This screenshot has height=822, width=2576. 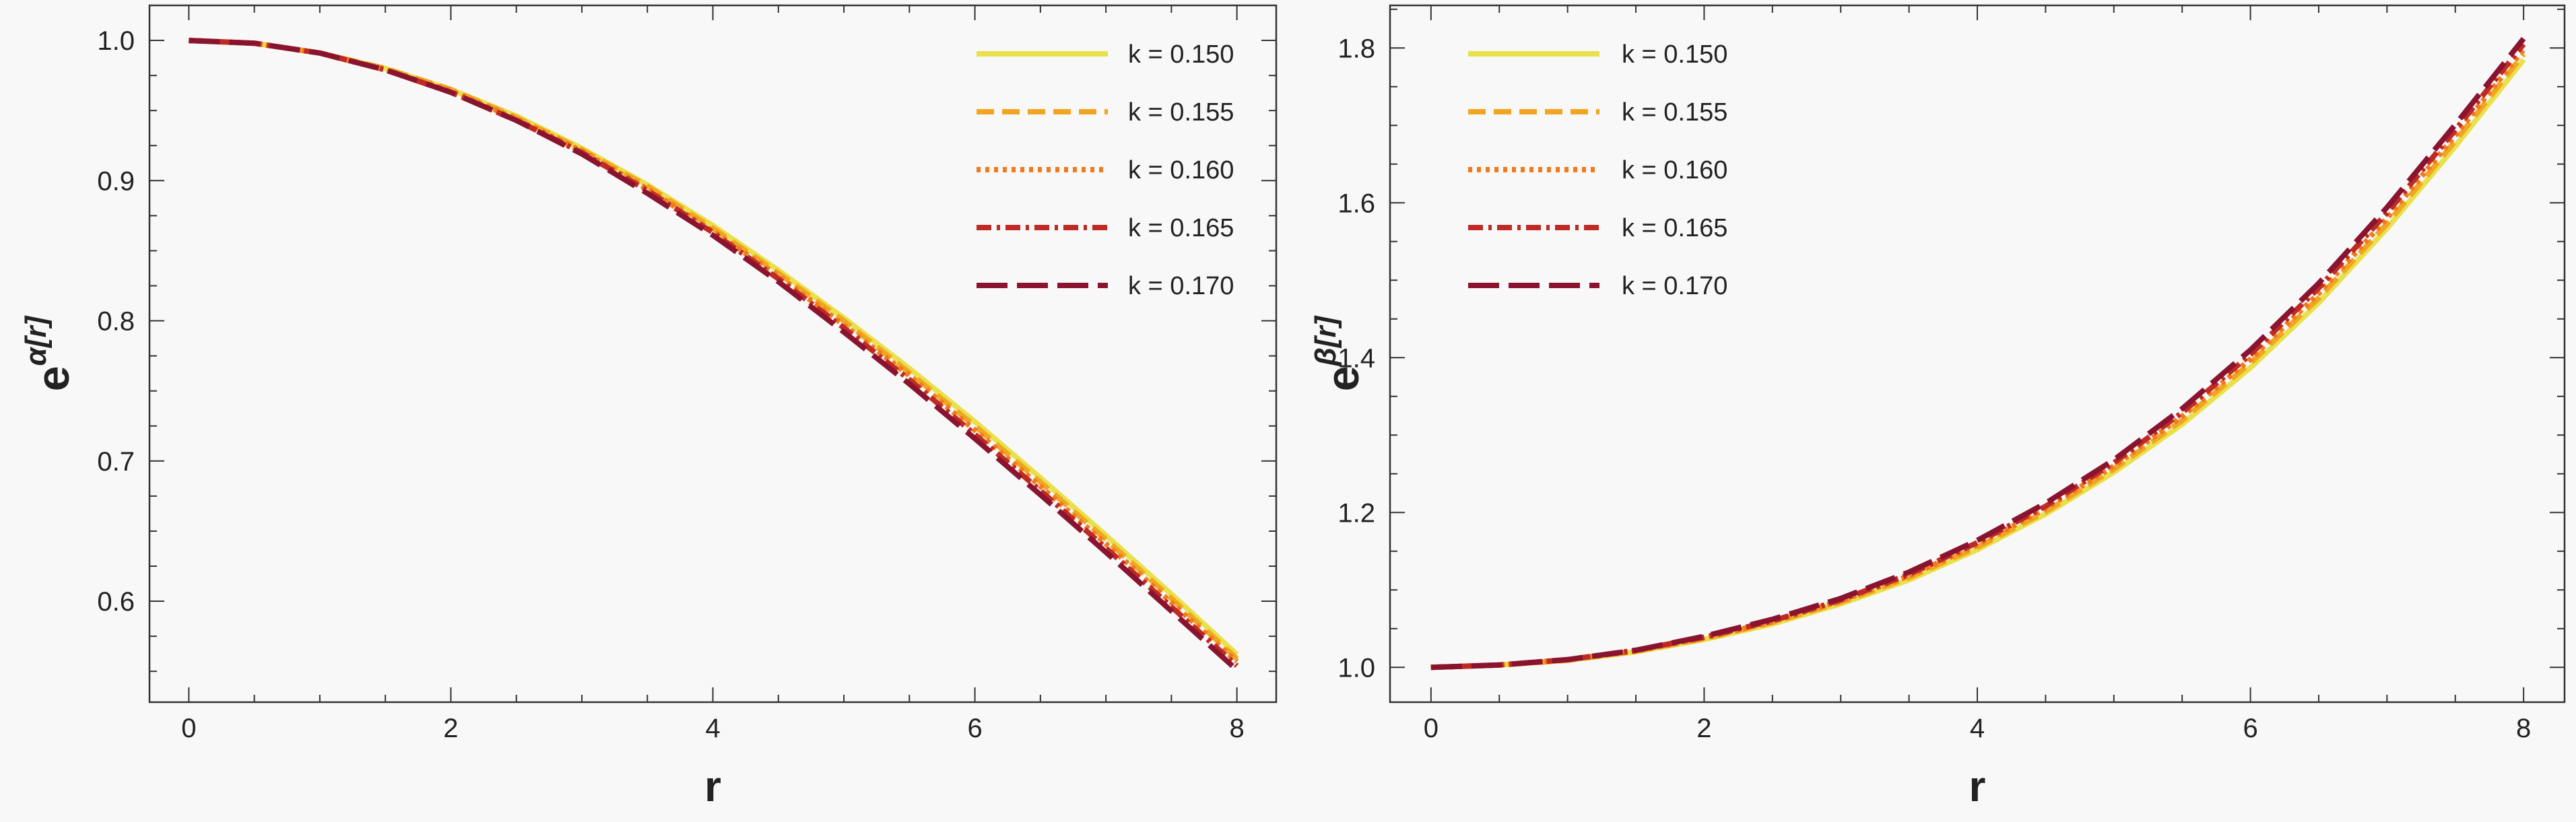 I want to click on y-tick-label: 0.8, so click(x=116, y=322).